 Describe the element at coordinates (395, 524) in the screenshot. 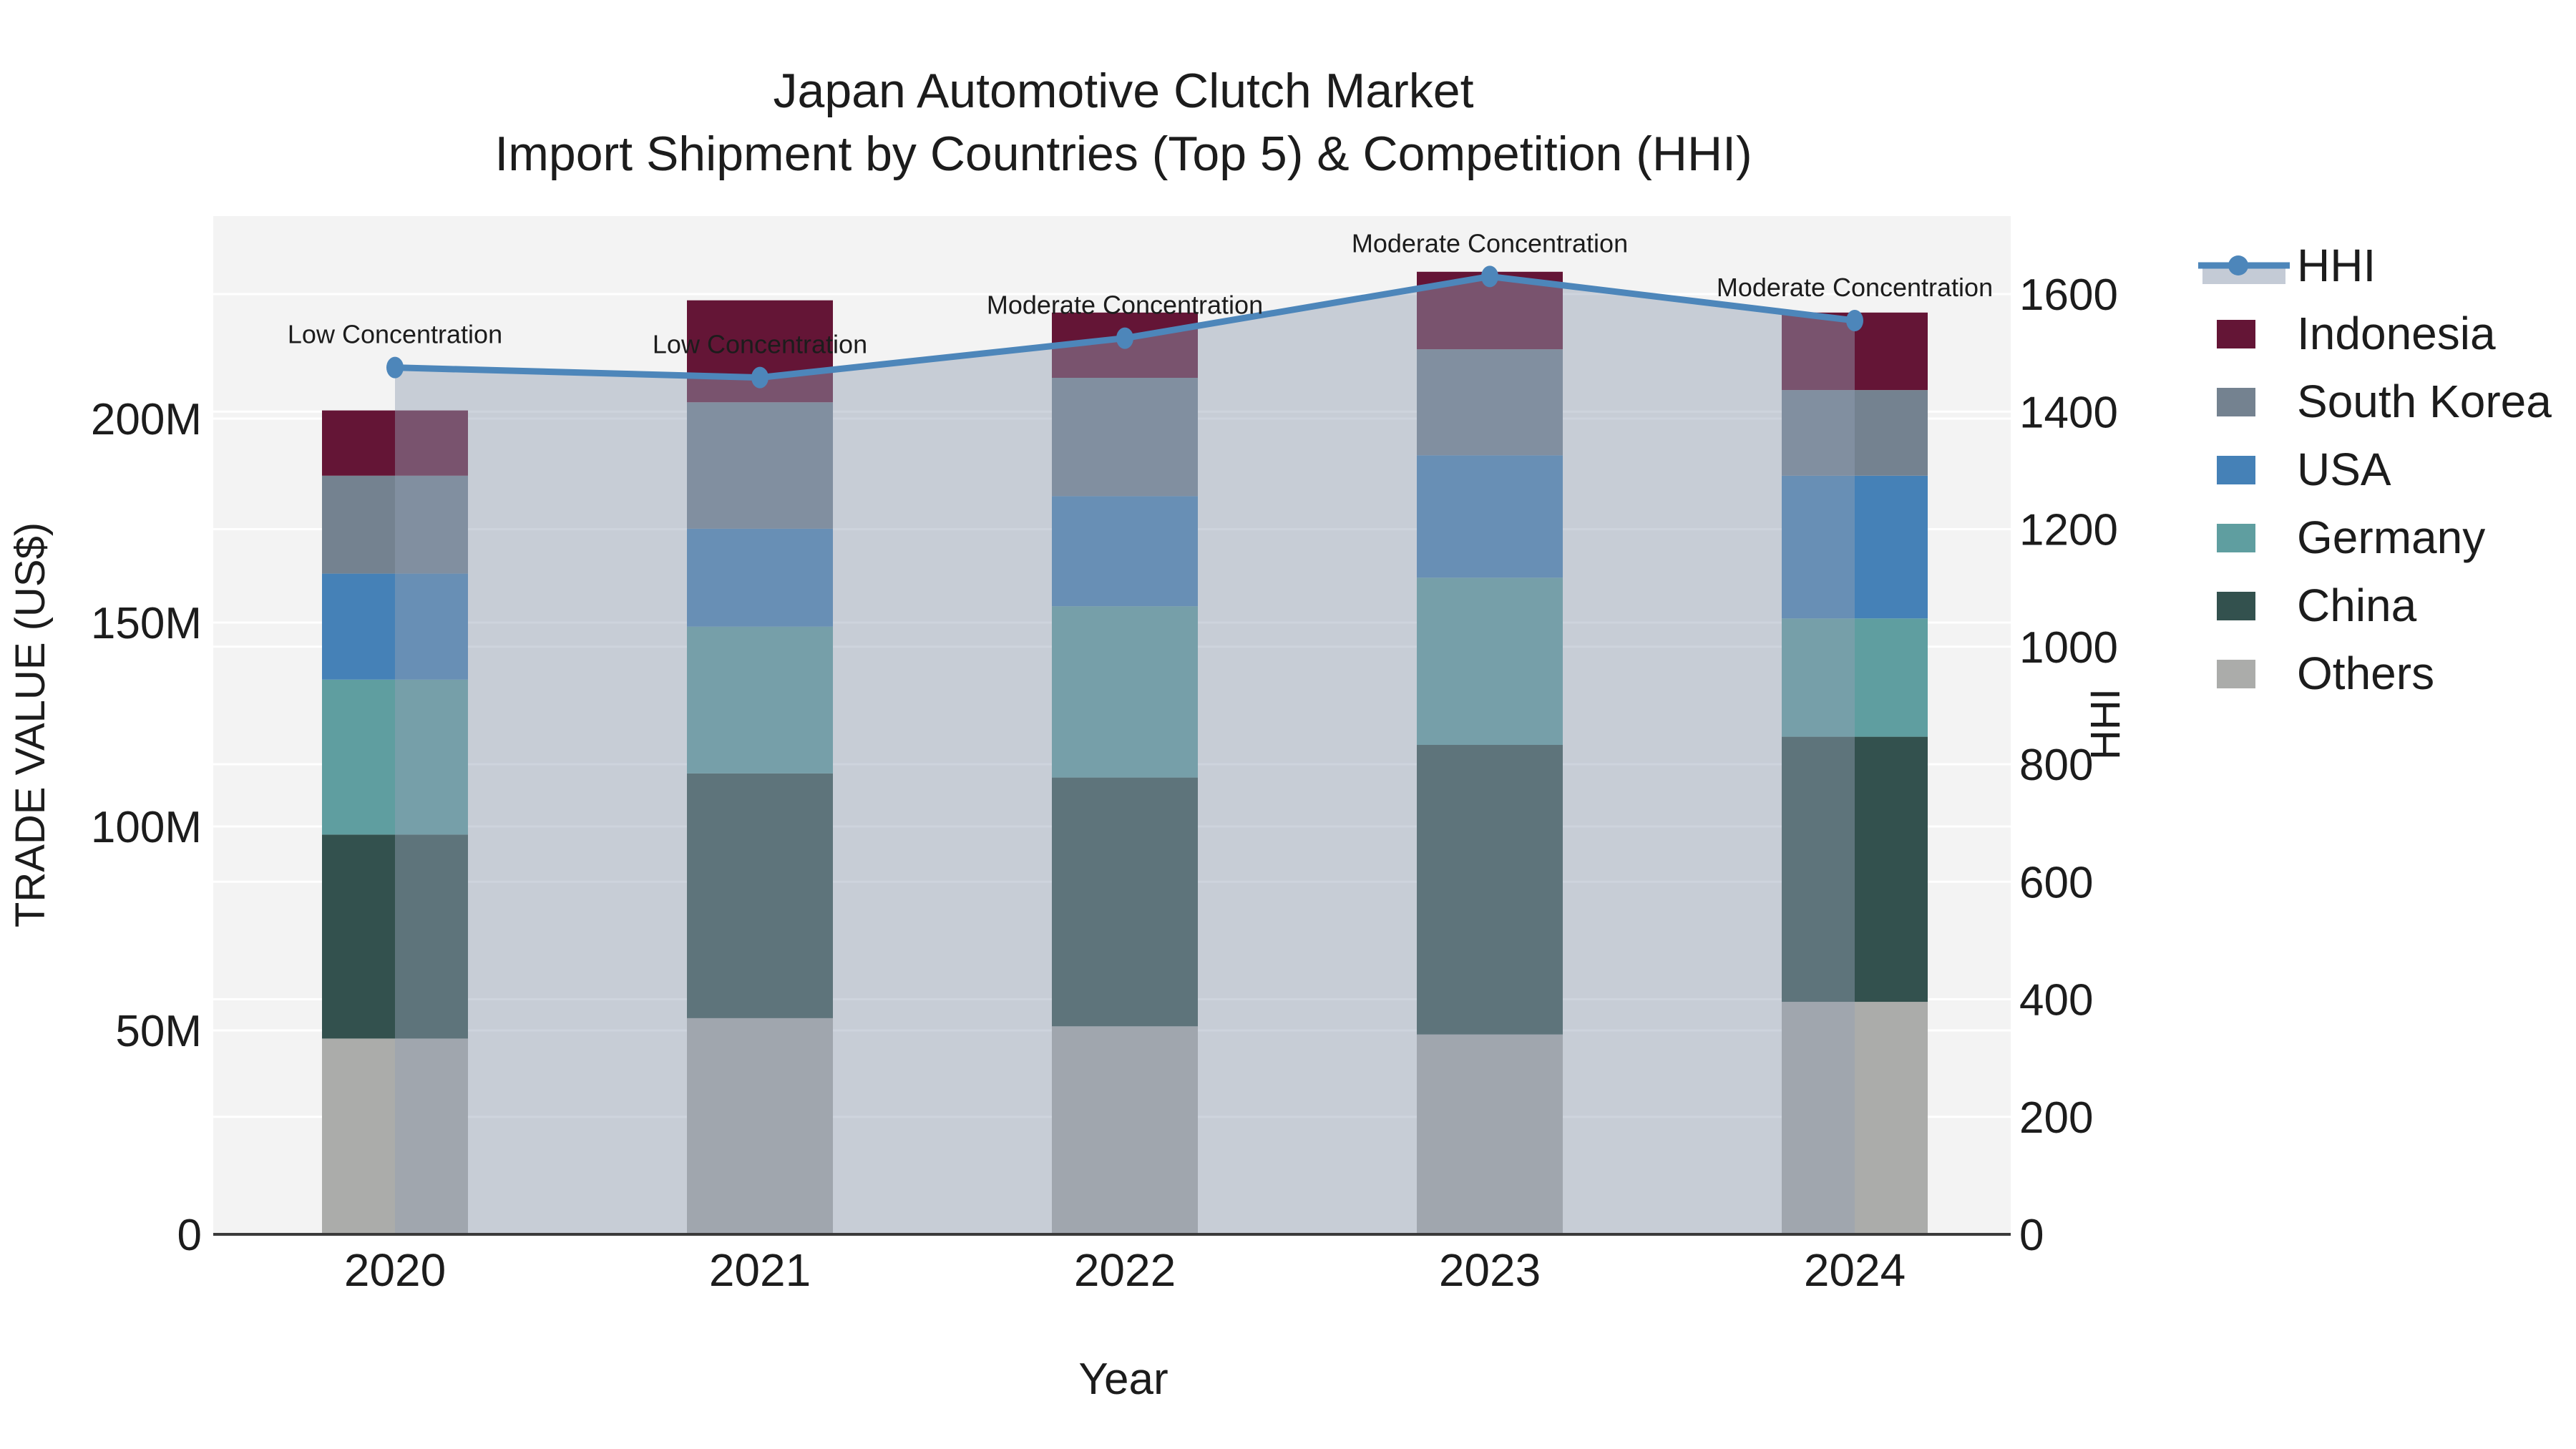

I see `bar-segment-2020-south-korea` at that location.